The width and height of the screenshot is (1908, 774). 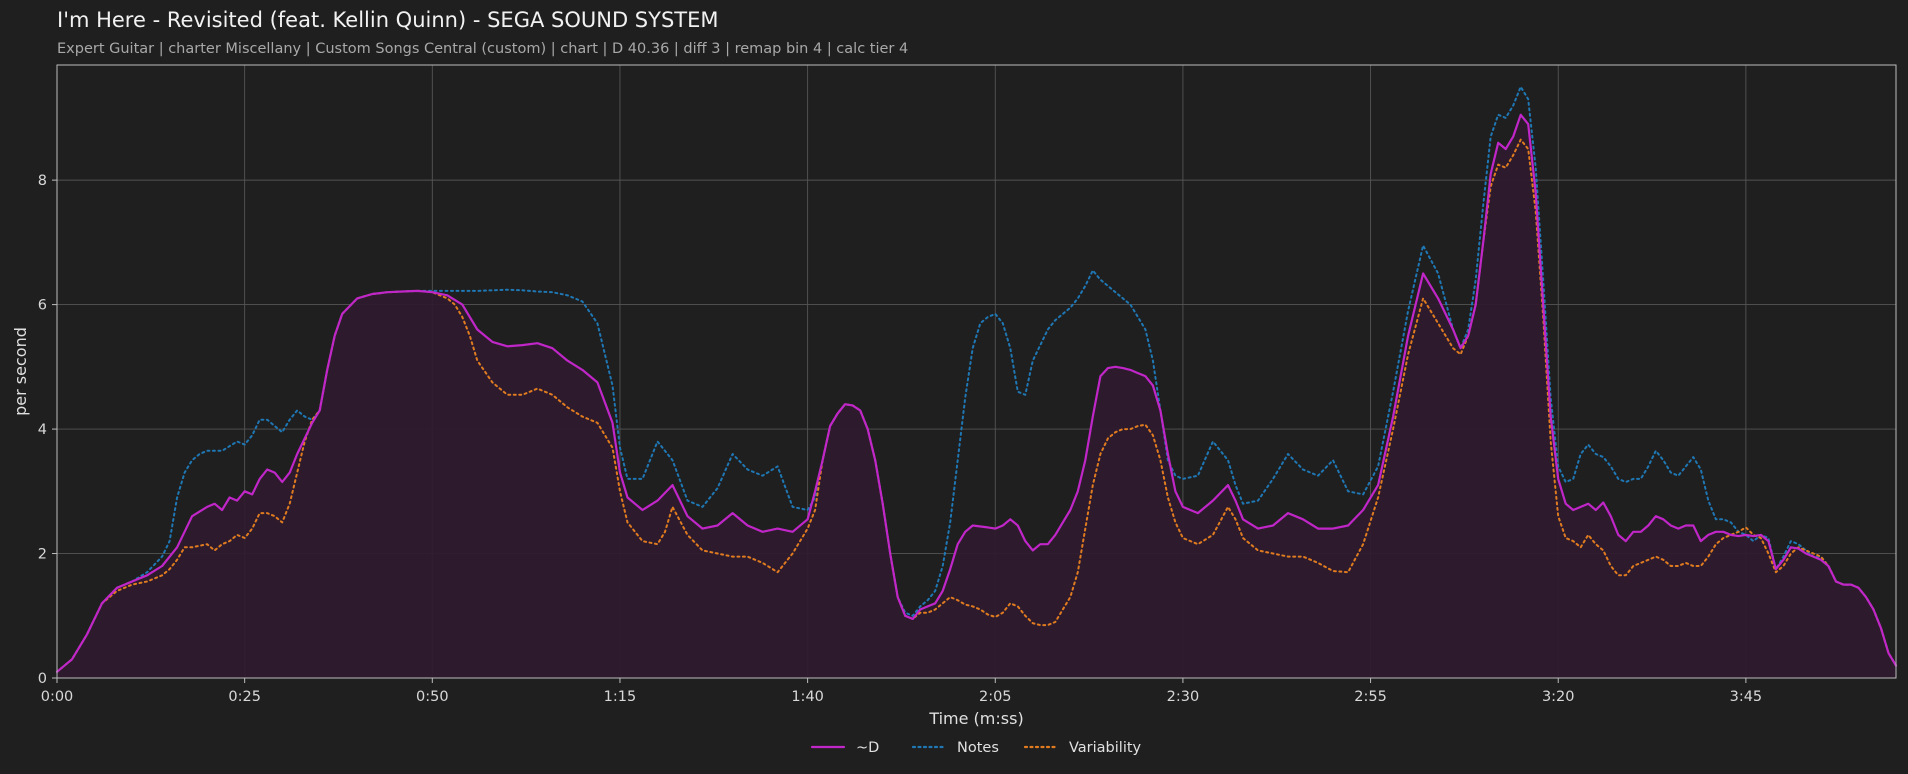 I want to click on legend-label-0: ~D, so click(x=867, y=748).